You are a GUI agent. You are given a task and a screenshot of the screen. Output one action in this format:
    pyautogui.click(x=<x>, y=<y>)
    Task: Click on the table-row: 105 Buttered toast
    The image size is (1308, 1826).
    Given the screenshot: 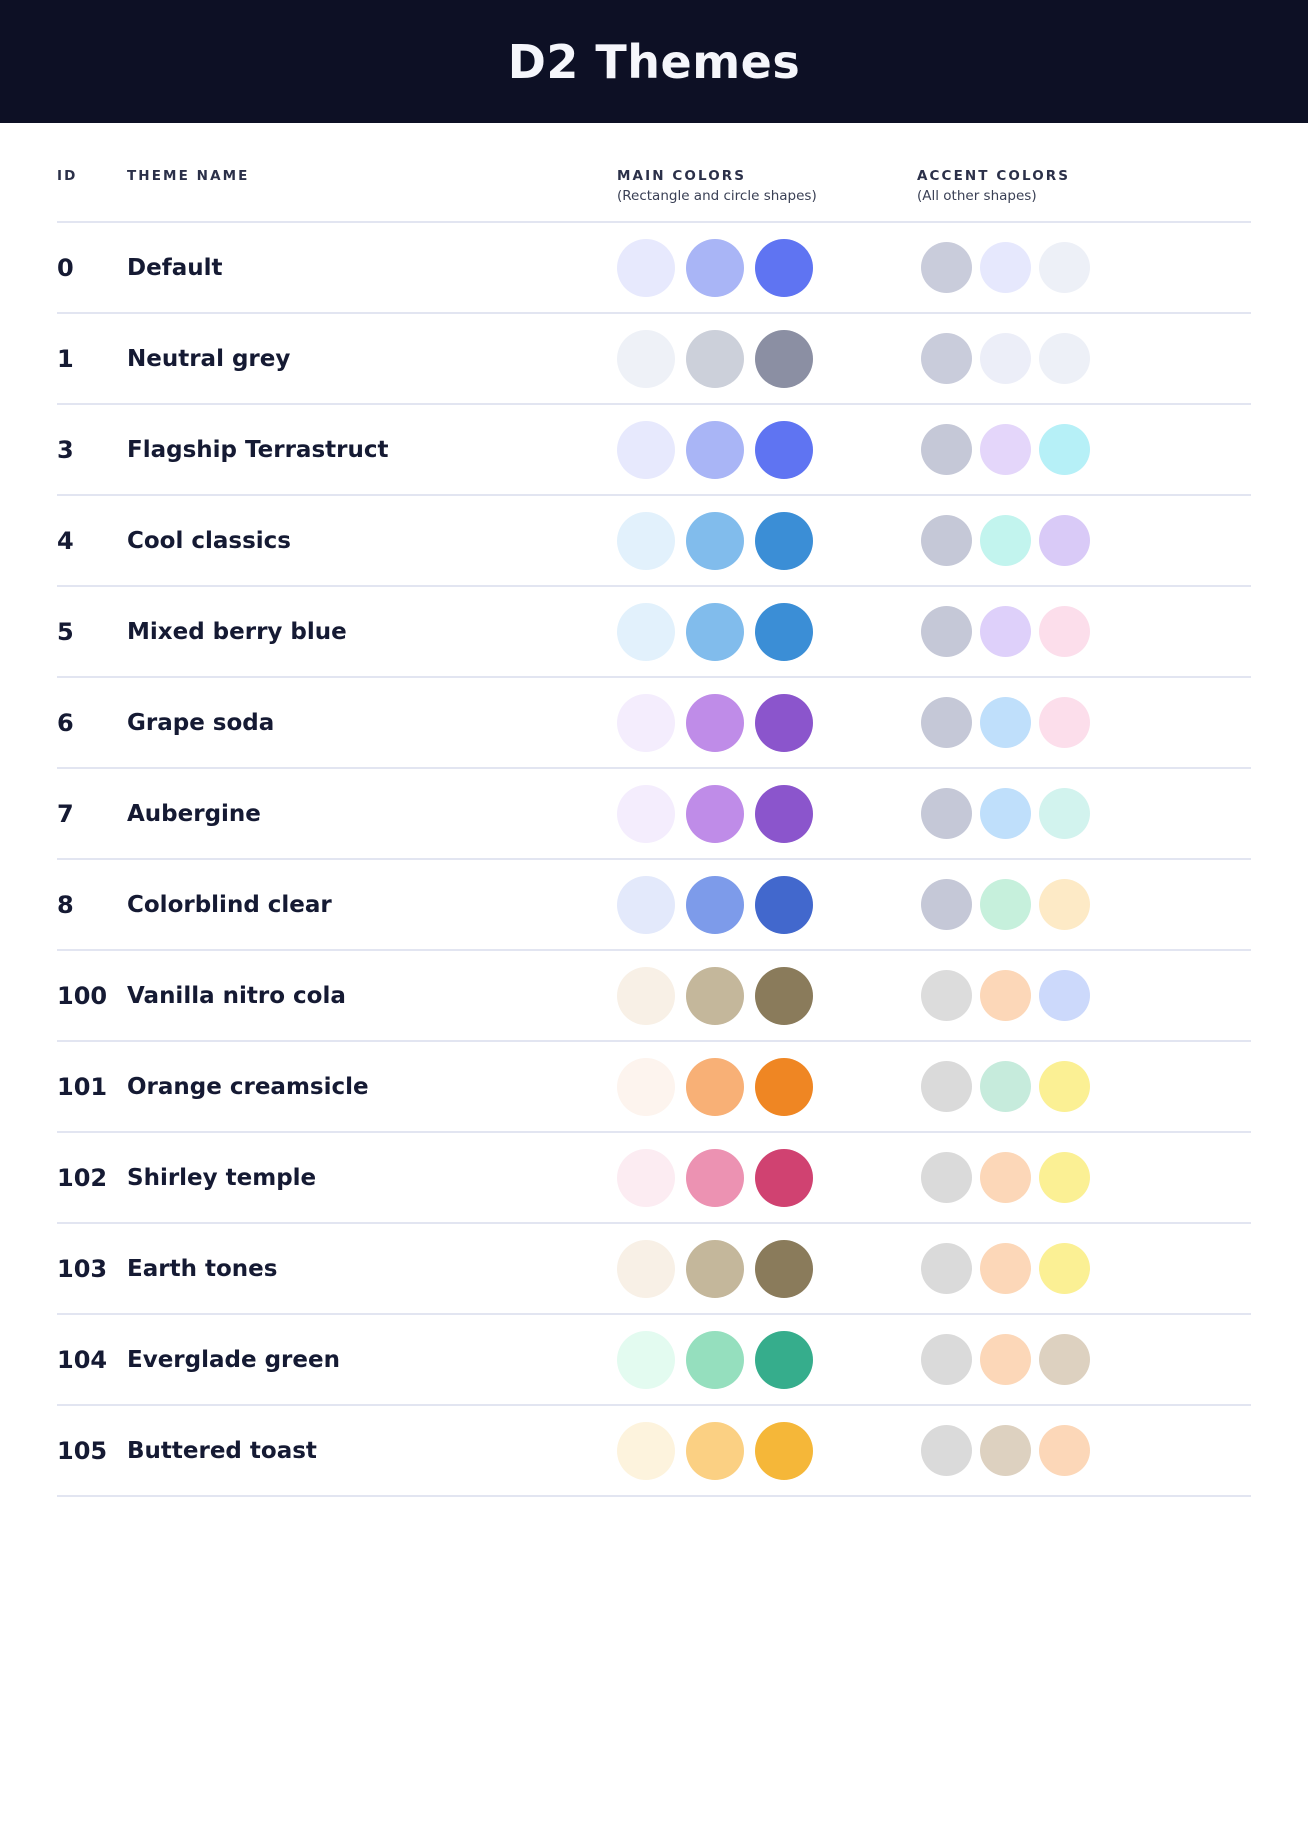 What is the action you would take?
    pyautogui.click(x=654, y=1451)
    